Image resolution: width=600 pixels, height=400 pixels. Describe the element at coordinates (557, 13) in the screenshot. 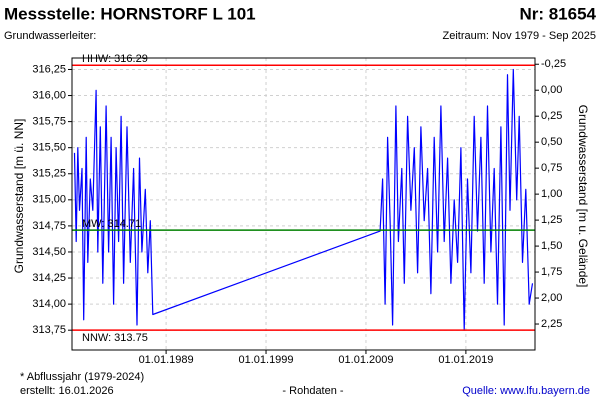

I see `station-number: Nr: 81654` at that location.